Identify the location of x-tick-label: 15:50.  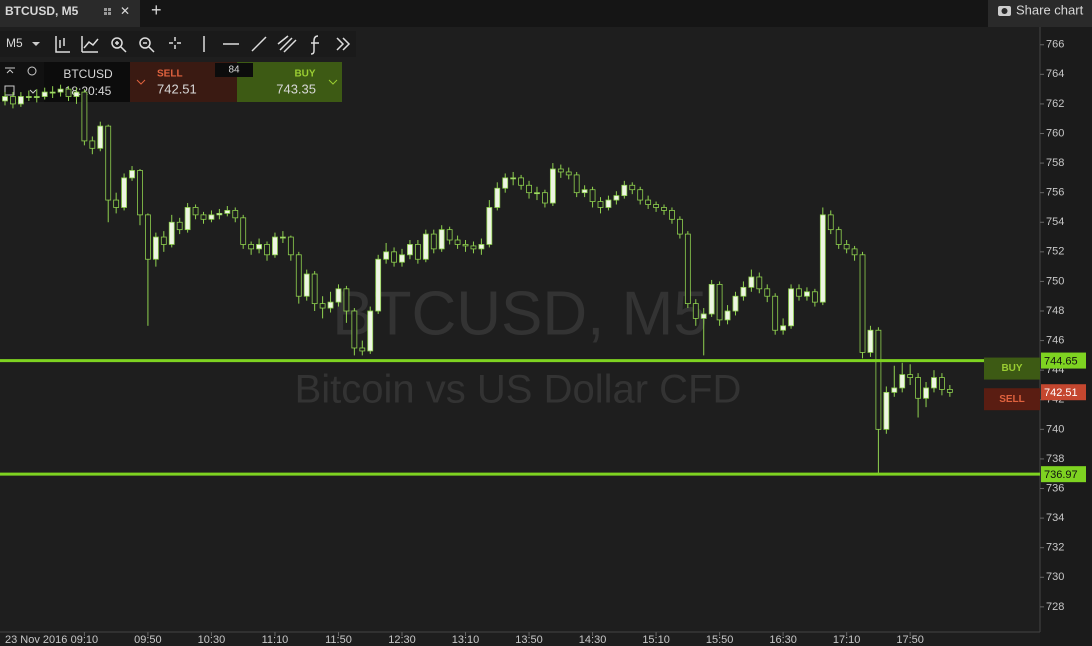
(720, 640).